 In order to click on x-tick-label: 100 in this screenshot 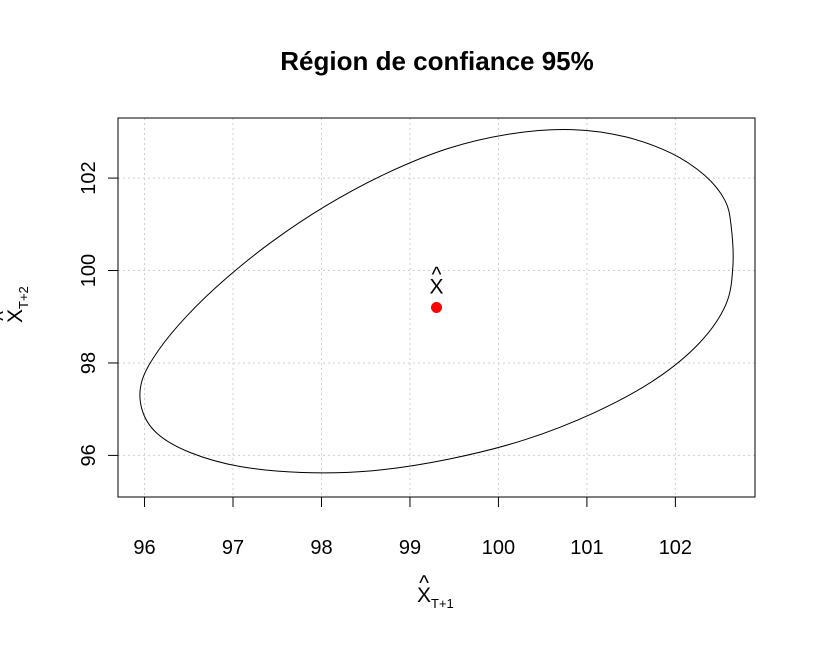, I will do `click(498, 548)`.